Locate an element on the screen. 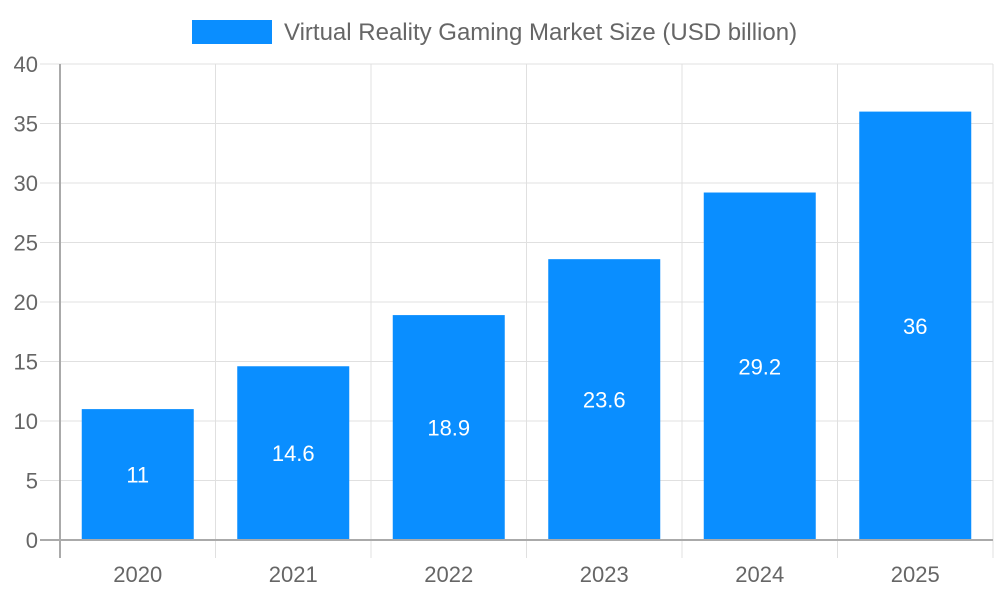  data-label: 29.2 is located at coordinates (759, 366).